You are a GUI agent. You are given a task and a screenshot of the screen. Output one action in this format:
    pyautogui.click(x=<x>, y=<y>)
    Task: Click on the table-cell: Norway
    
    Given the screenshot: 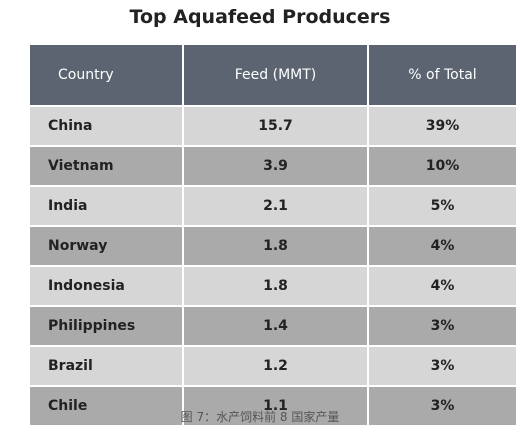 What is the action you would take?
    pyautogui.click(x=107, y=245)
    